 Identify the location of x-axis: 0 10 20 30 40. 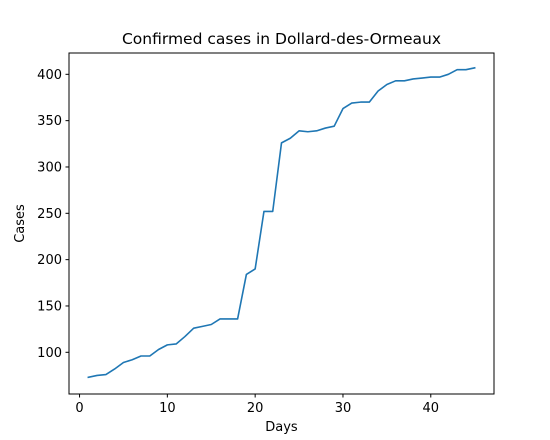
(257, 405).